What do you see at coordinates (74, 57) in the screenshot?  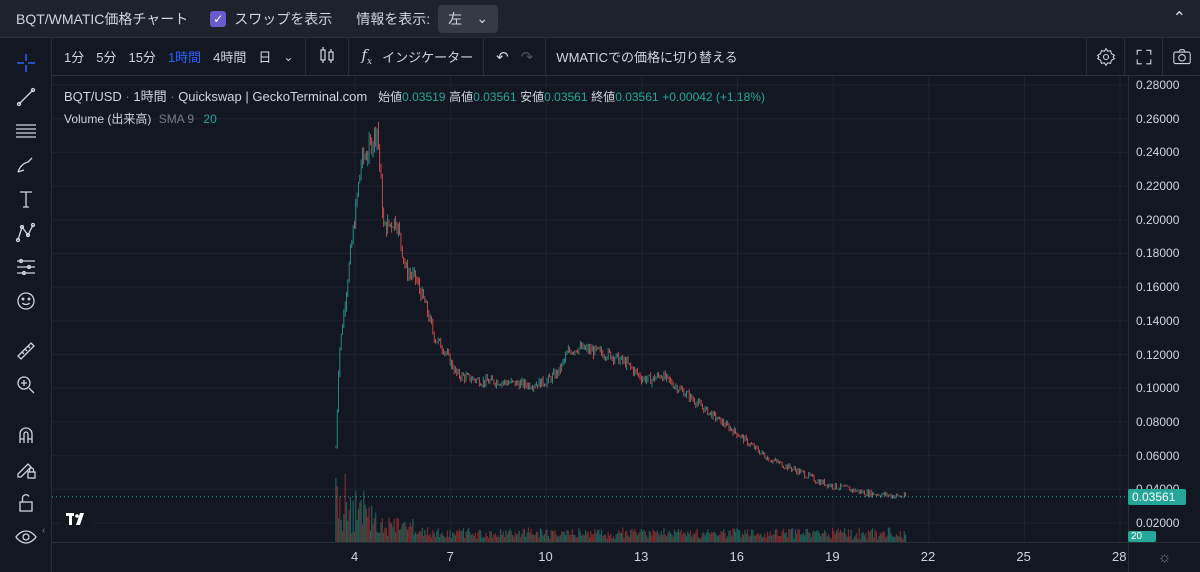 I see `timeframe-1m: 1分` at bounding box center [74, 57].